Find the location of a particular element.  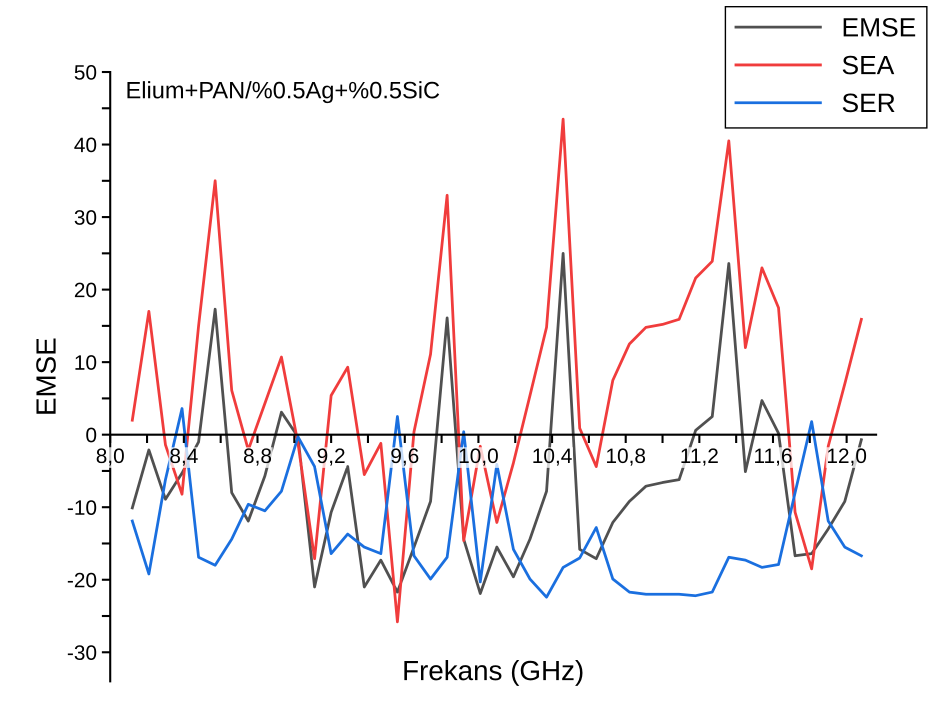

y-tick-label: -30 is located at coordinates (82, 652).